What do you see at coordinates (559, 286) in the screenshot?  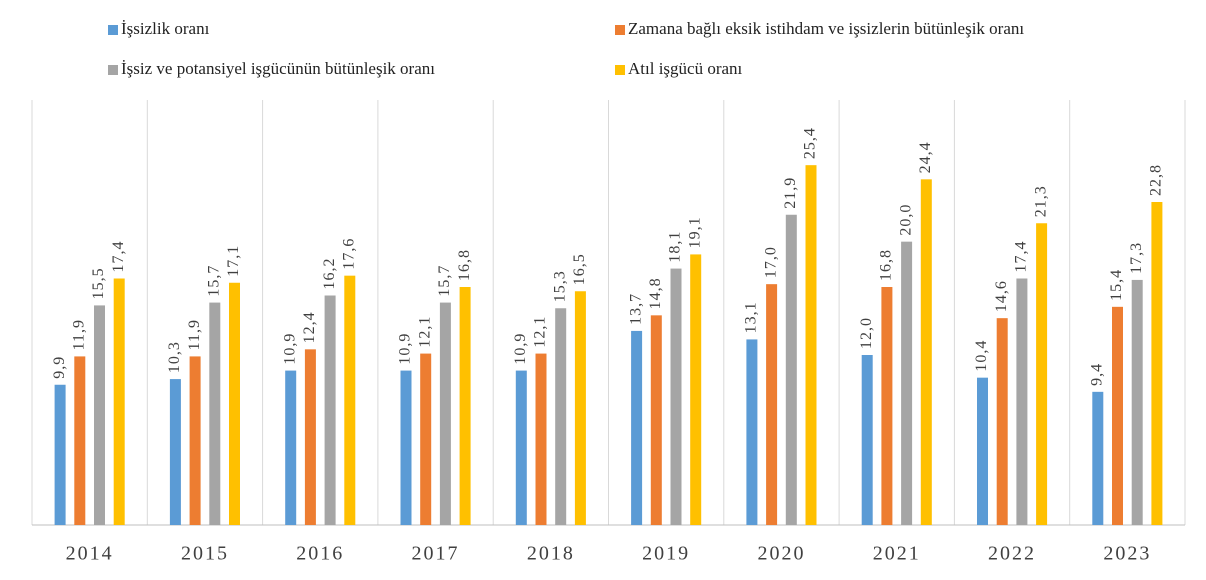 I see `data-label: 15,3` at bounding box center [559, 286].